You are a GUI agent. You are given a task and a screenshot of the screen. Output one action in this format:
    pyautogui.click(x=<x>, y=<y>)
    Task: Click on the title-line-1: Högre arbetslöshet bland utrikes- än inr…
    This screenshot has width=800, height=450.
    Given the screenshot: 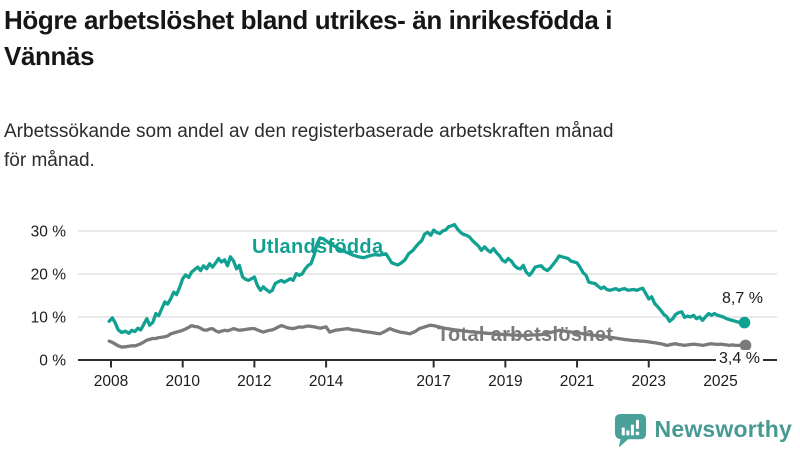 What is the action you would take?
    pyautogui.click(x=308, y=20)
    